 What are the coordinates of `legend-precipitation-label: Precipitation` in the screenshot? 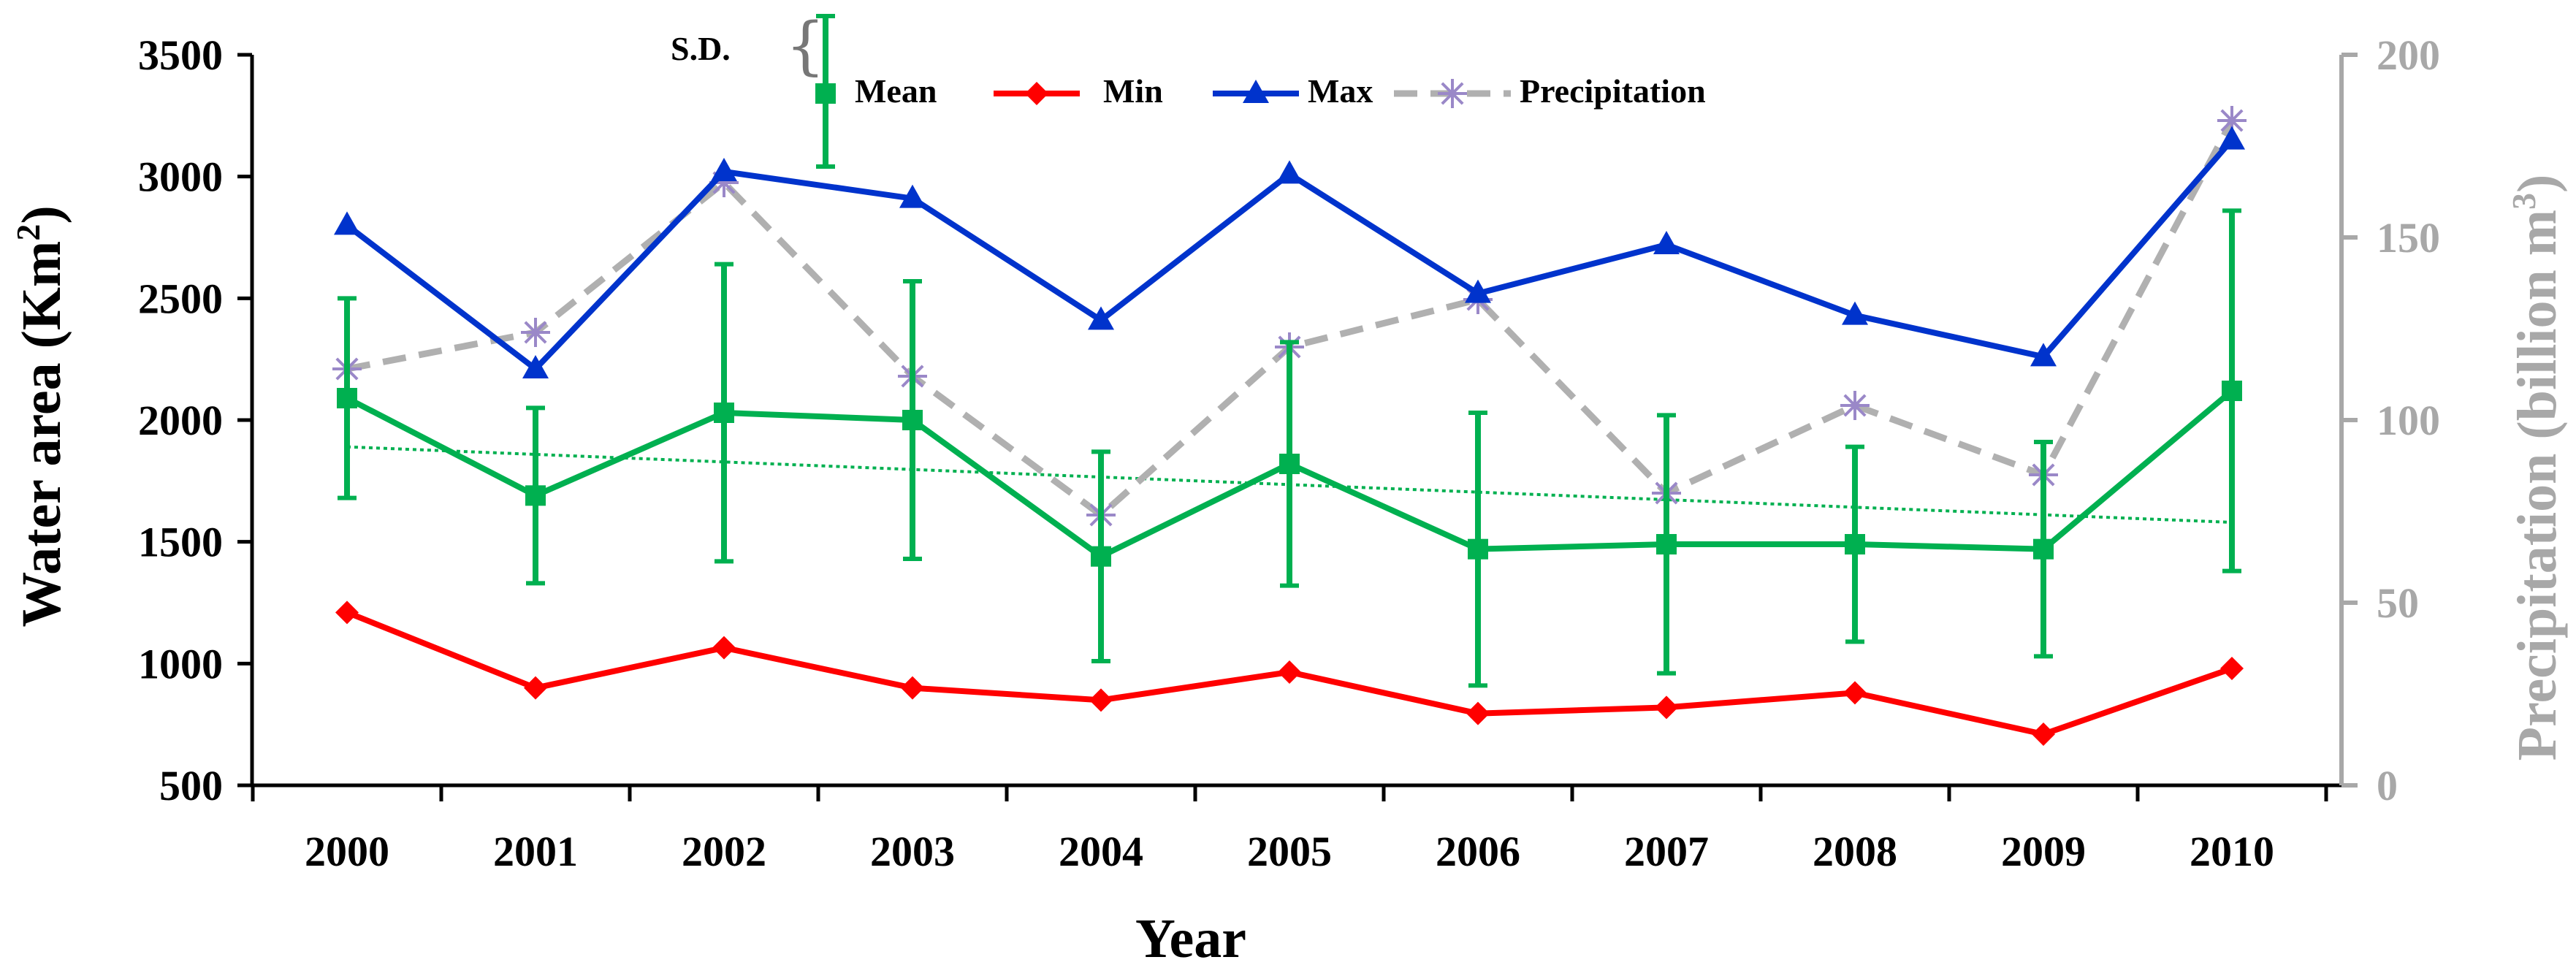 It's located at (1613, 91).